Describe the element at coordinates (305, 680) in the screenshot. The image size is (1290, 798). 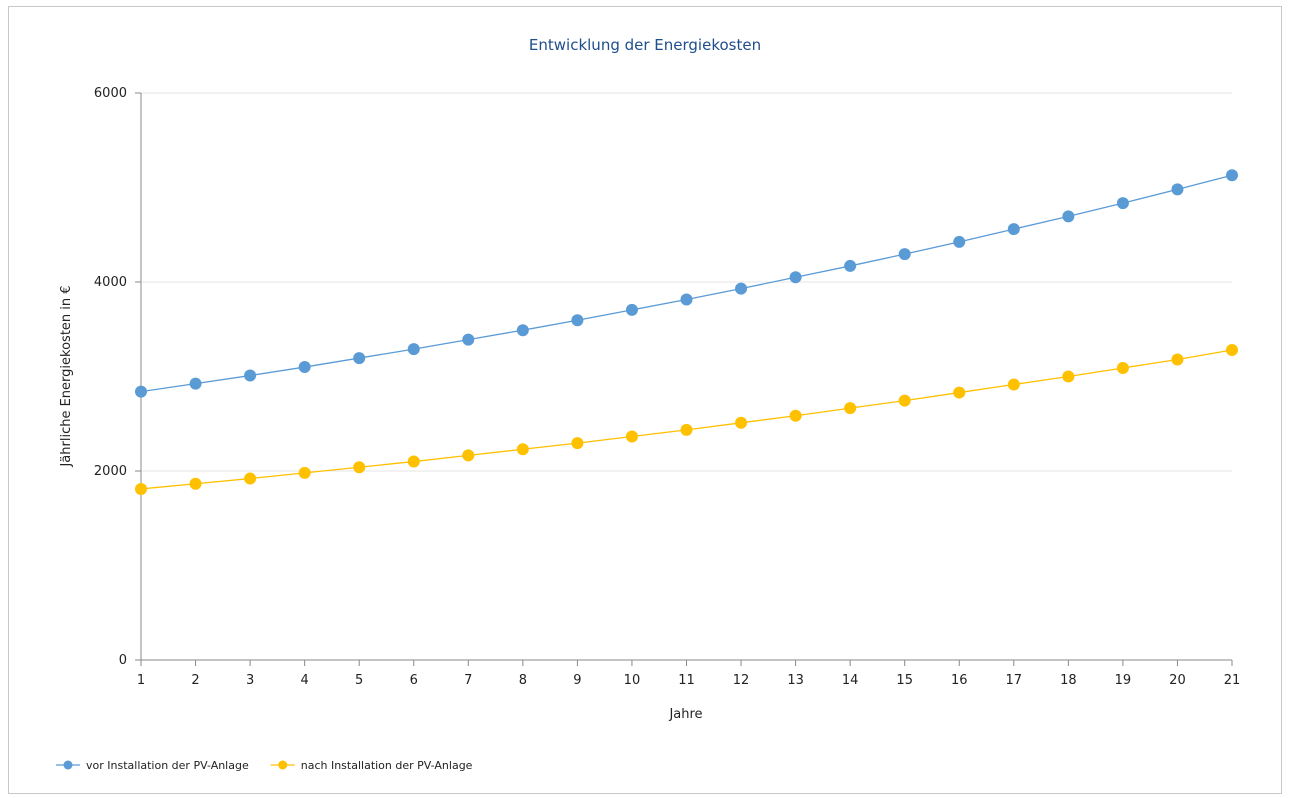
I see `x-tick-label: 4` at that location.